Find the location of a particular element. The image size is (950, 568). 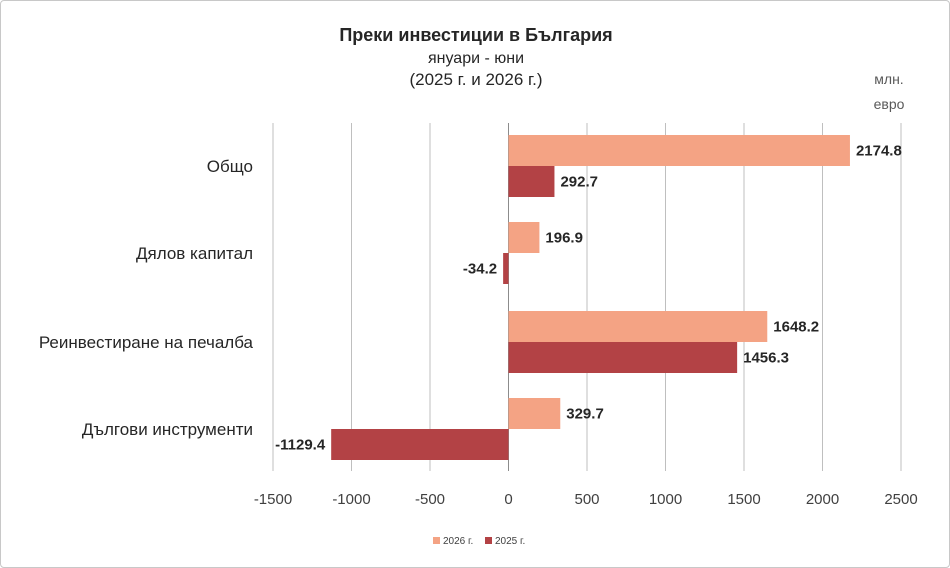

data-label: 2174.8 is located at coordinates (879, 151).